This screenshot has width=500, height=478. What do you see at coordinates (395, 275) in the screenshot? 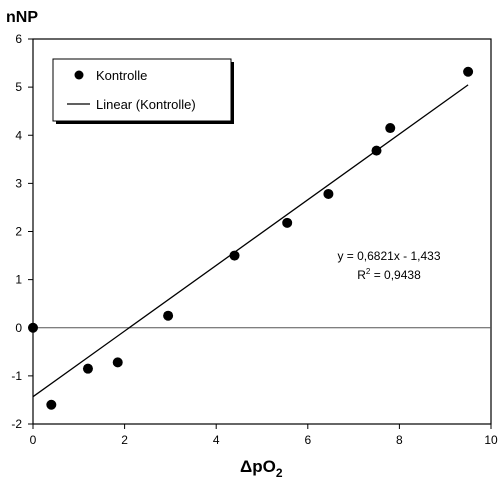
I see `r-squared-value: = 0,9438` at bounding box center [395, 275].